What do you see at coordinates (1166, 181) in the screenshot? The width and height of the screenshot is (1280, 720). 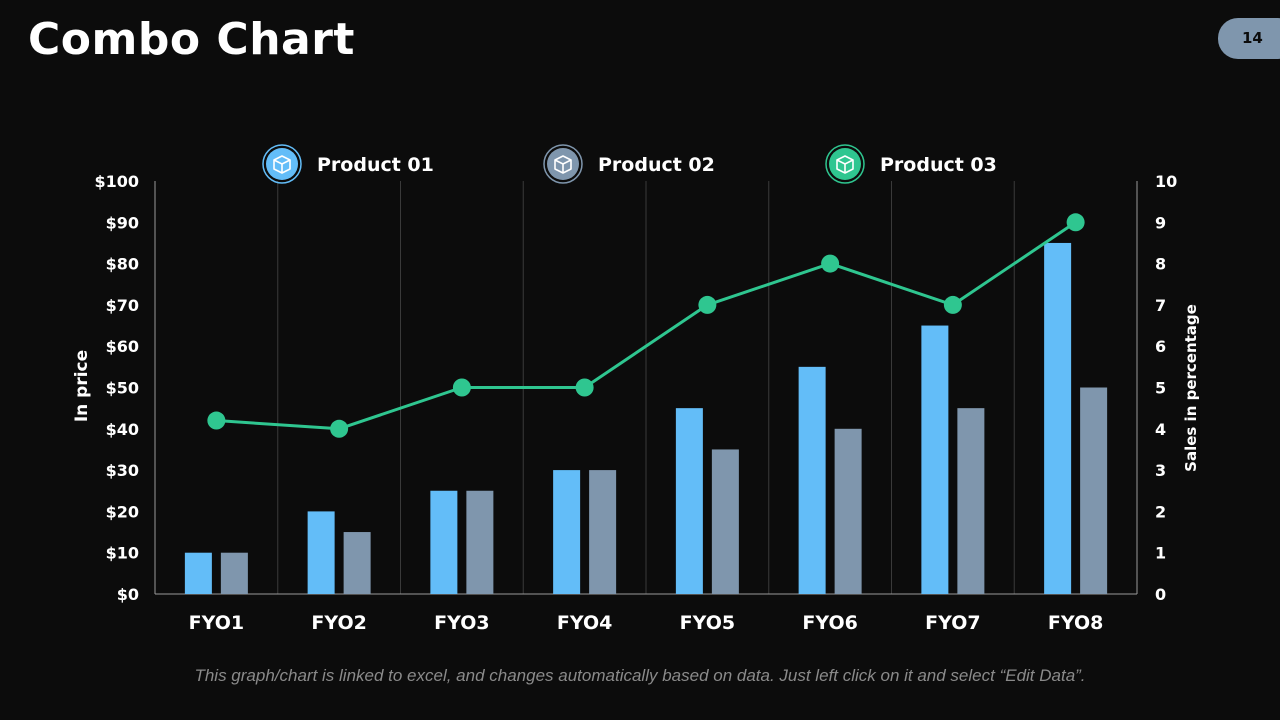 I see `right-axis-tick-label: 10` at bounding box center [1166, 181].